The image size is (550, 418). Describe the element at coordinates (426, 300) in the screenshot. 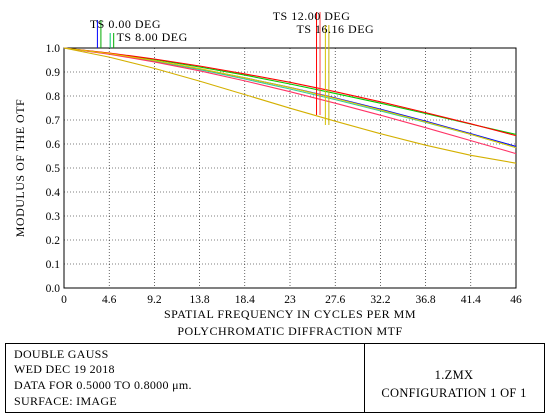

I see `x-tick-label: 36.8` at that location.